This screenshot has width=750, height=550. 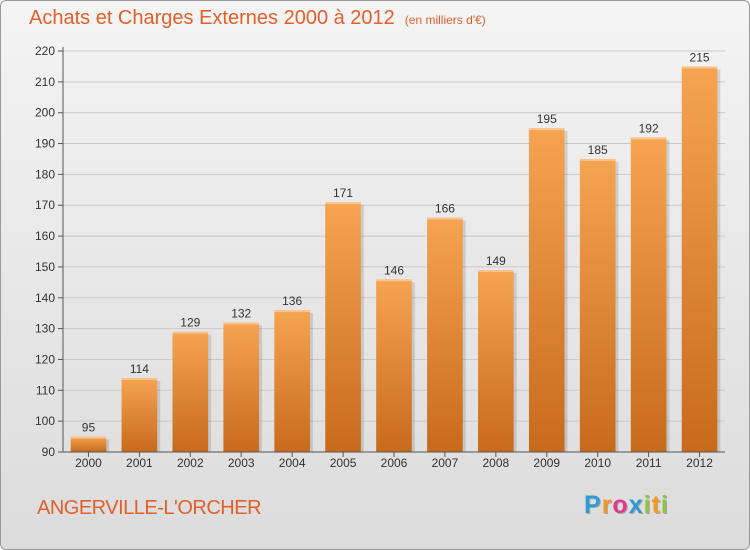 I want to click on commune-name: ANGERVILLE-L'ORCHER, so click(x=149, y=508).